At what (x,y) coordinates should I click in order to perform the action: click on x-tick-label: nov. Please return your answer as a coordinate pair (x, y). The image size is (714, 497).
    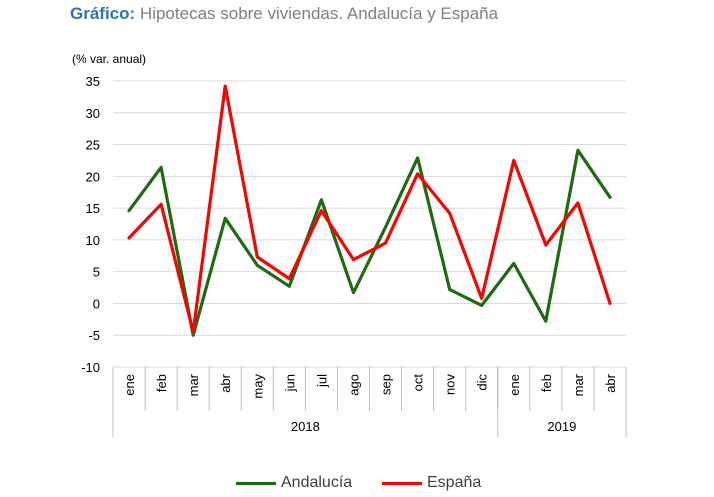
    Looking at the image, I should click on (450, 384).